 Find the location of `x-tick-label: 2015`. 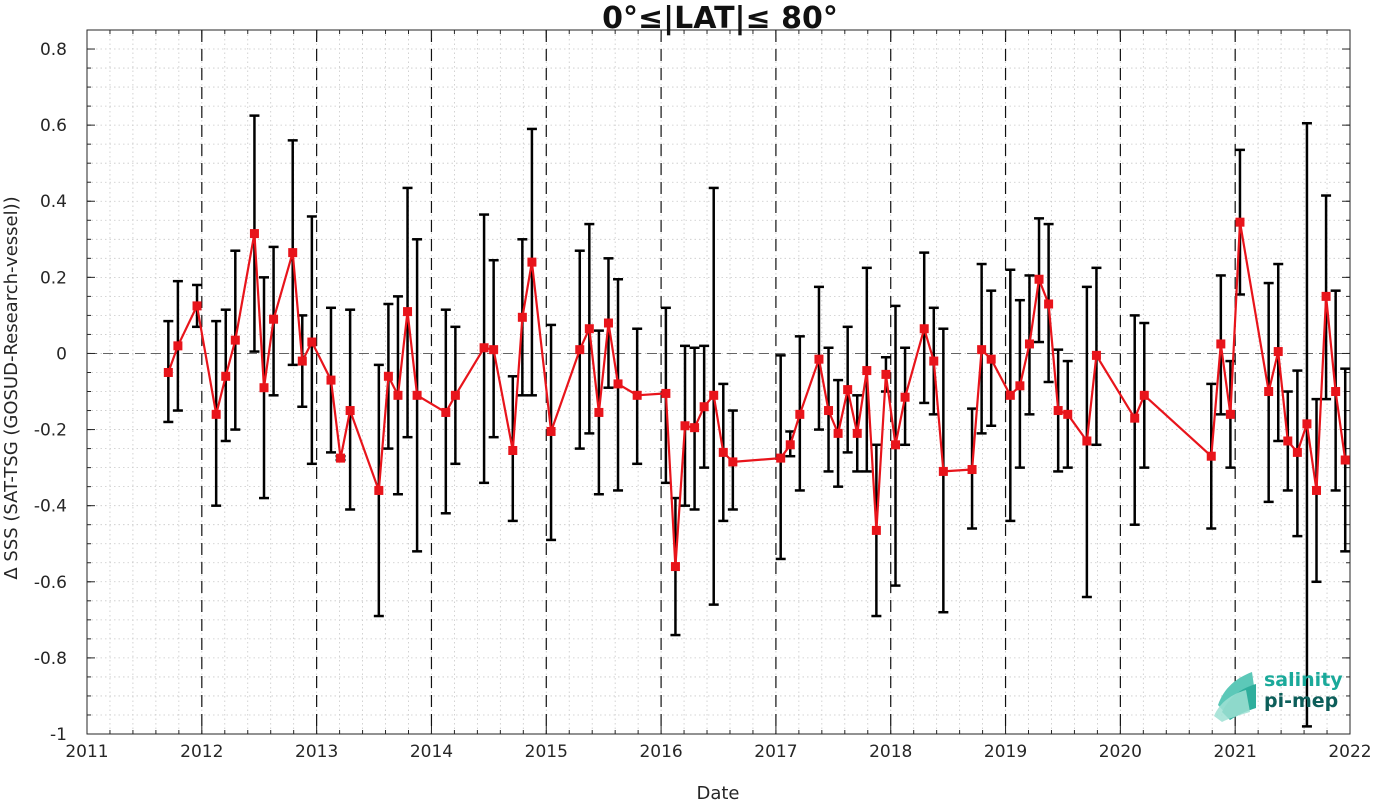

x-tick-label: 2015 is located at coordinates (546, 752).